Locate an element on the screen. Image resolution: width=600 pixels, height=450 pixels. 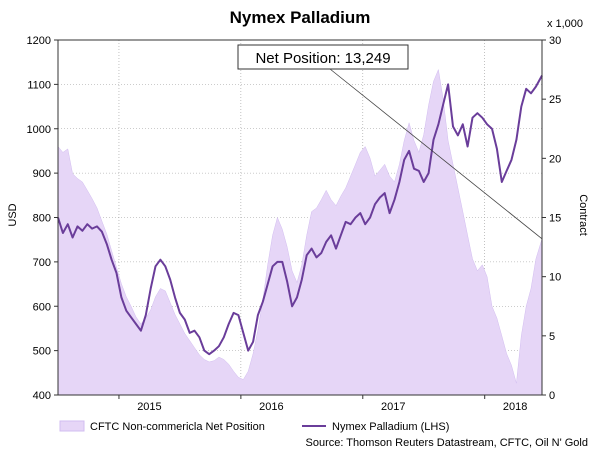
right-tick-label: 10 is located at coordinates (555, 278).